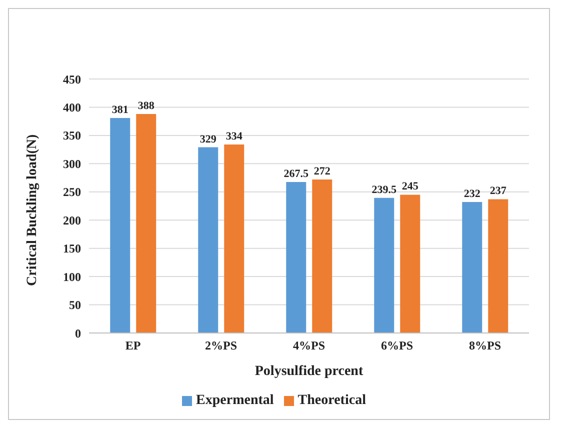 This screenshot has width=562, height=436. What do you see at coordinates (472, 194) in the screenshot?
I see `data-label: 232` at bounding box center [472, 194].